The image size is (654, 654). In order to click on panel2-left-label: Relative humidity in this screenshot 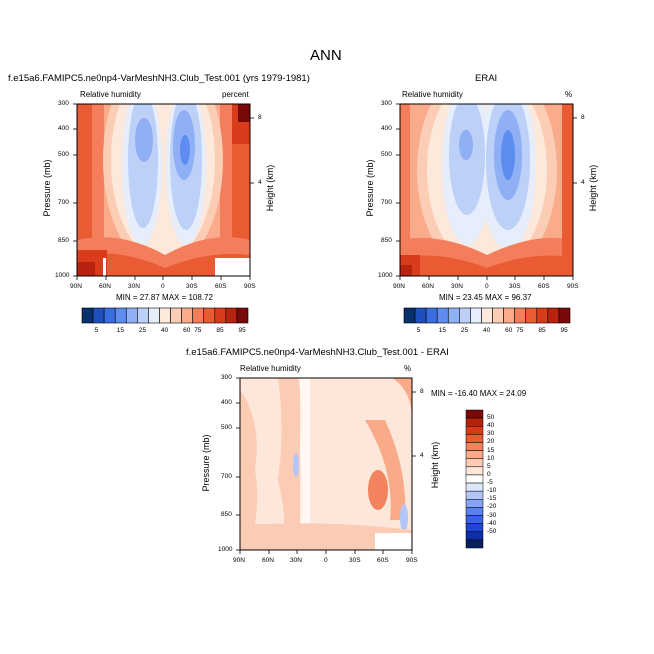, I will do `click(432, 94)`.